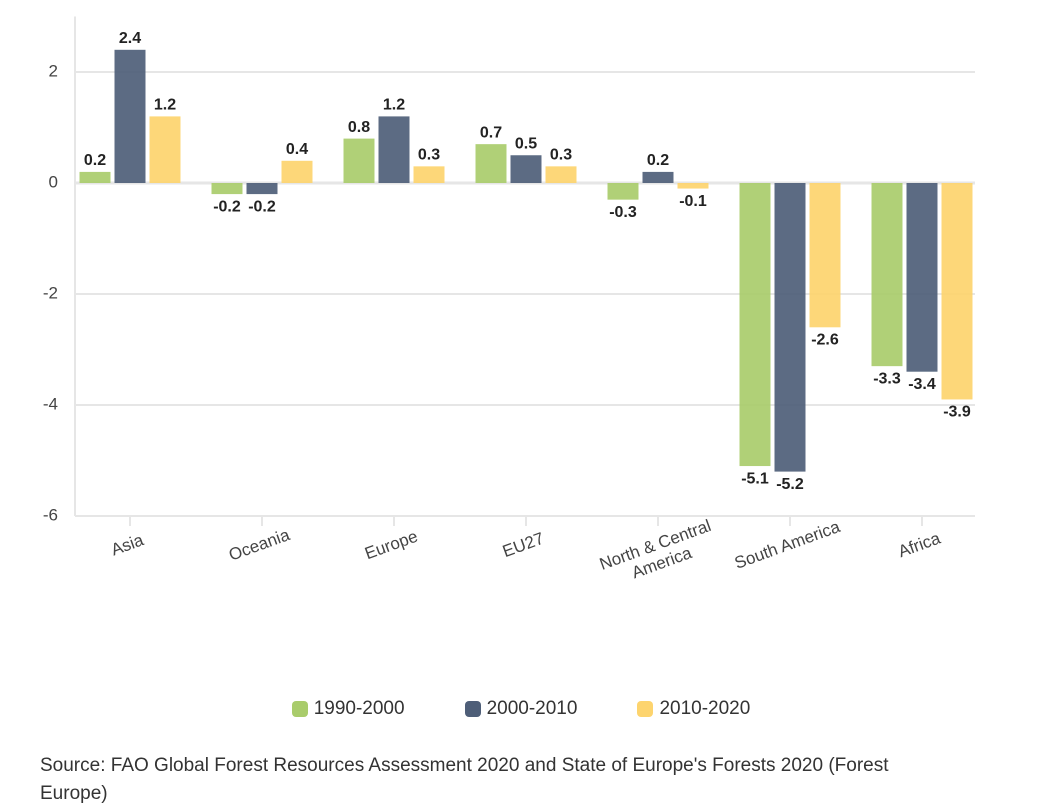  What do you see at coordinates (53, 181) in the screenshot?
I see `y-tick-label: 0` at bounding box center [53, 181].